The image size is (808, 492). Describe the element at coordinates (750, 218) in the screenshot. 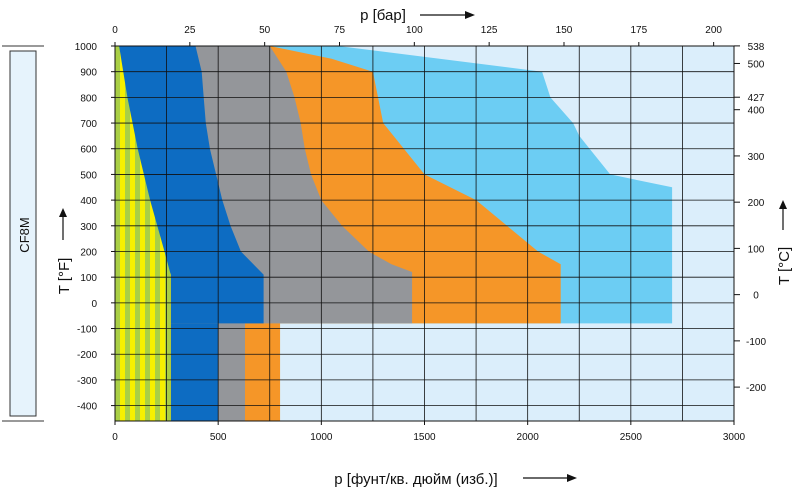

I see `right-axis-ticks: -200 -100 0 100 200 300 400 427 500 538` at that location.